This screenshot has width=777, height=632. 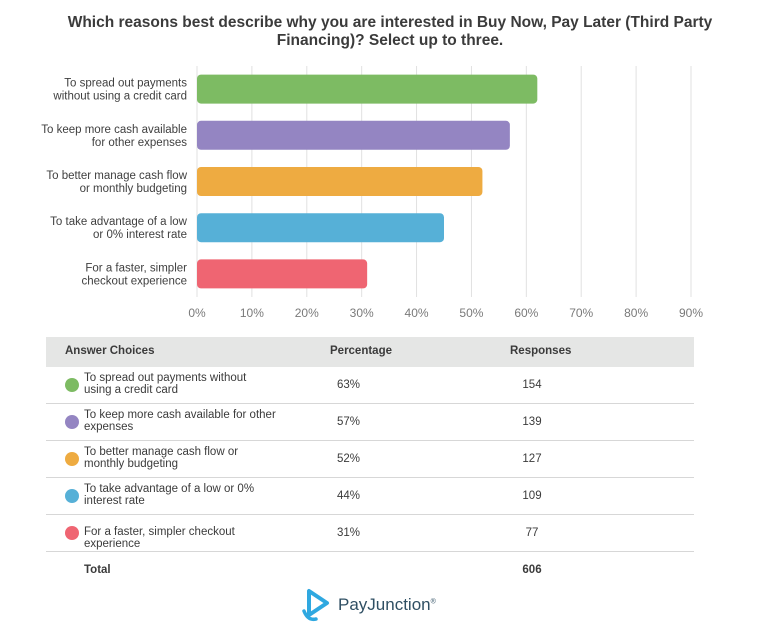 I want to click on header-answer-choices: Answer Choices, so click(x=110, y=351).